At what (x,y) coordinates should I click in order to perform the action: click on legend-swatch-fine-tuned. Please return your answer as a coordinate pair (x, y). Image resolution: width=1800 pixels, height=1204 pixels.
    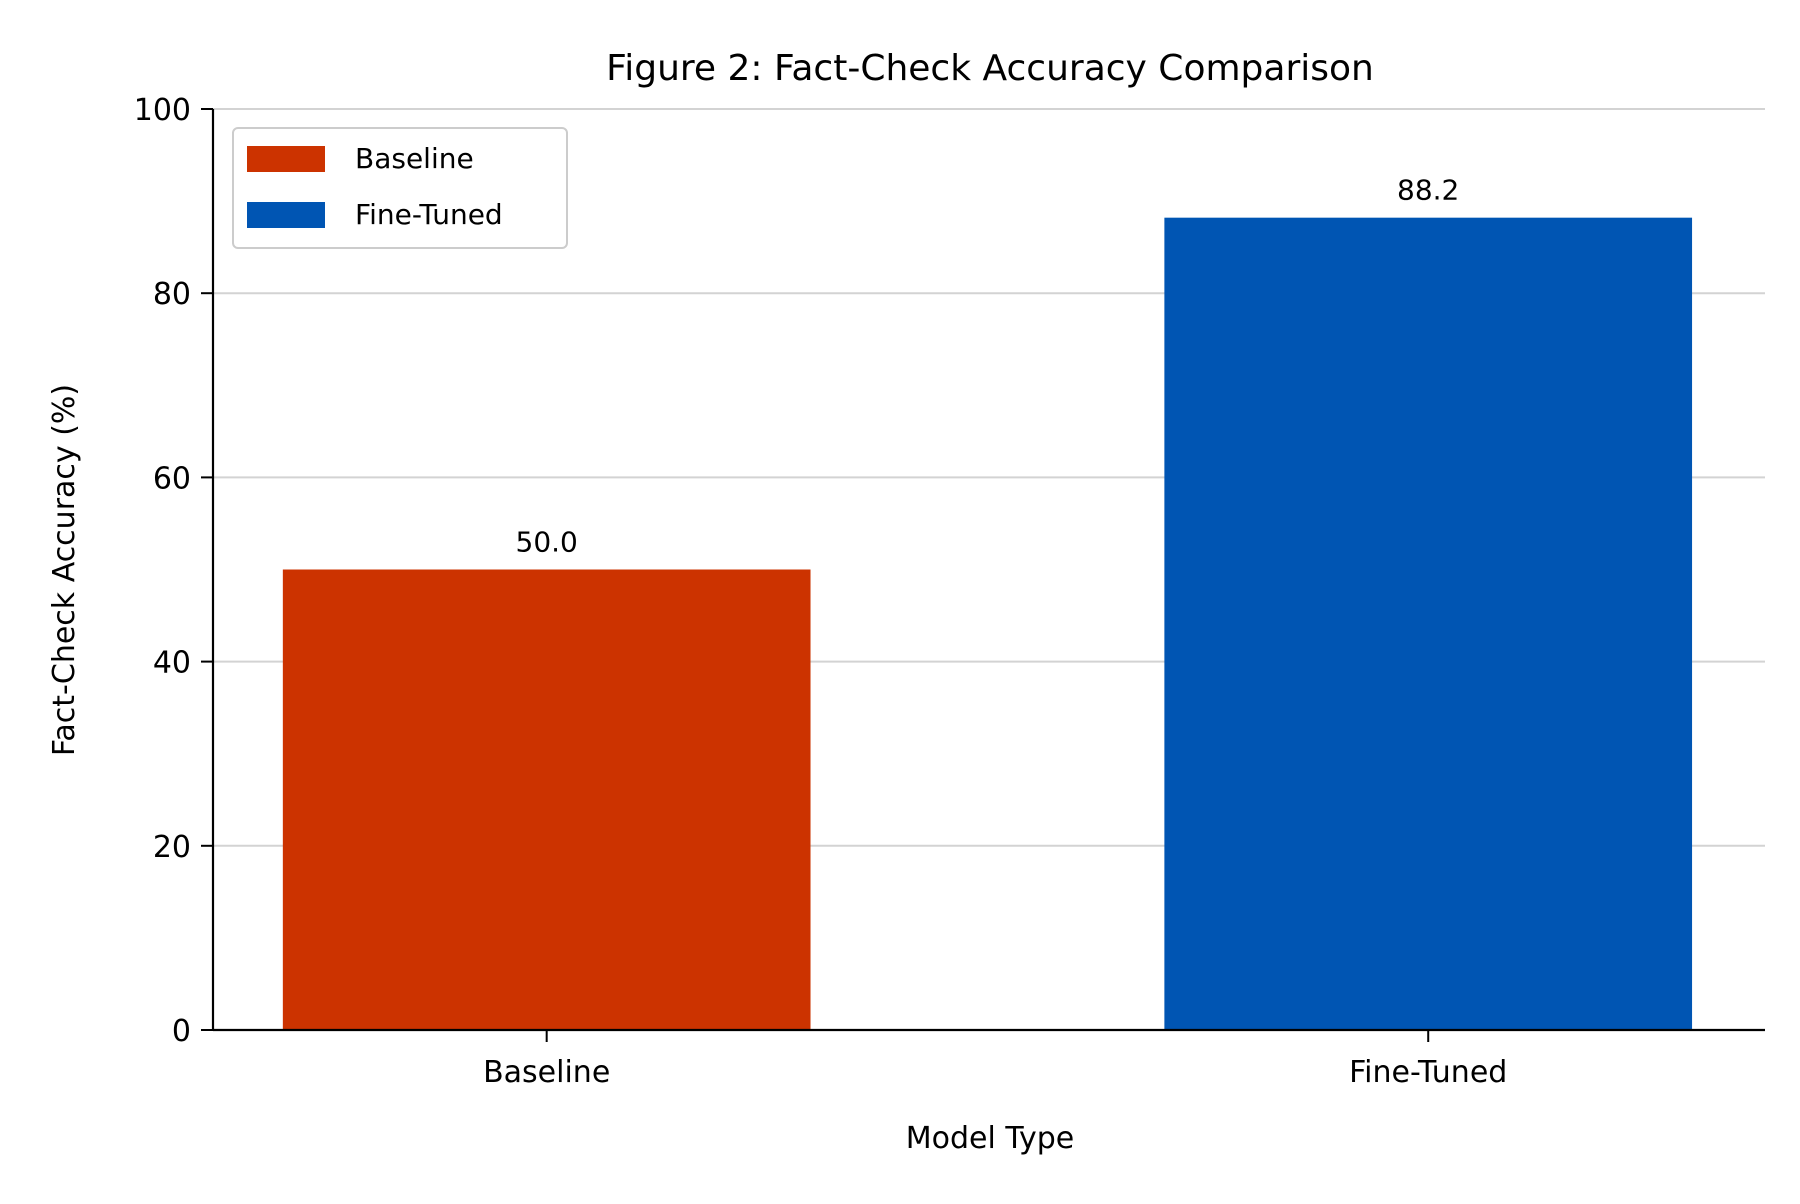
    Looking at the image, I should click on (286, 215).